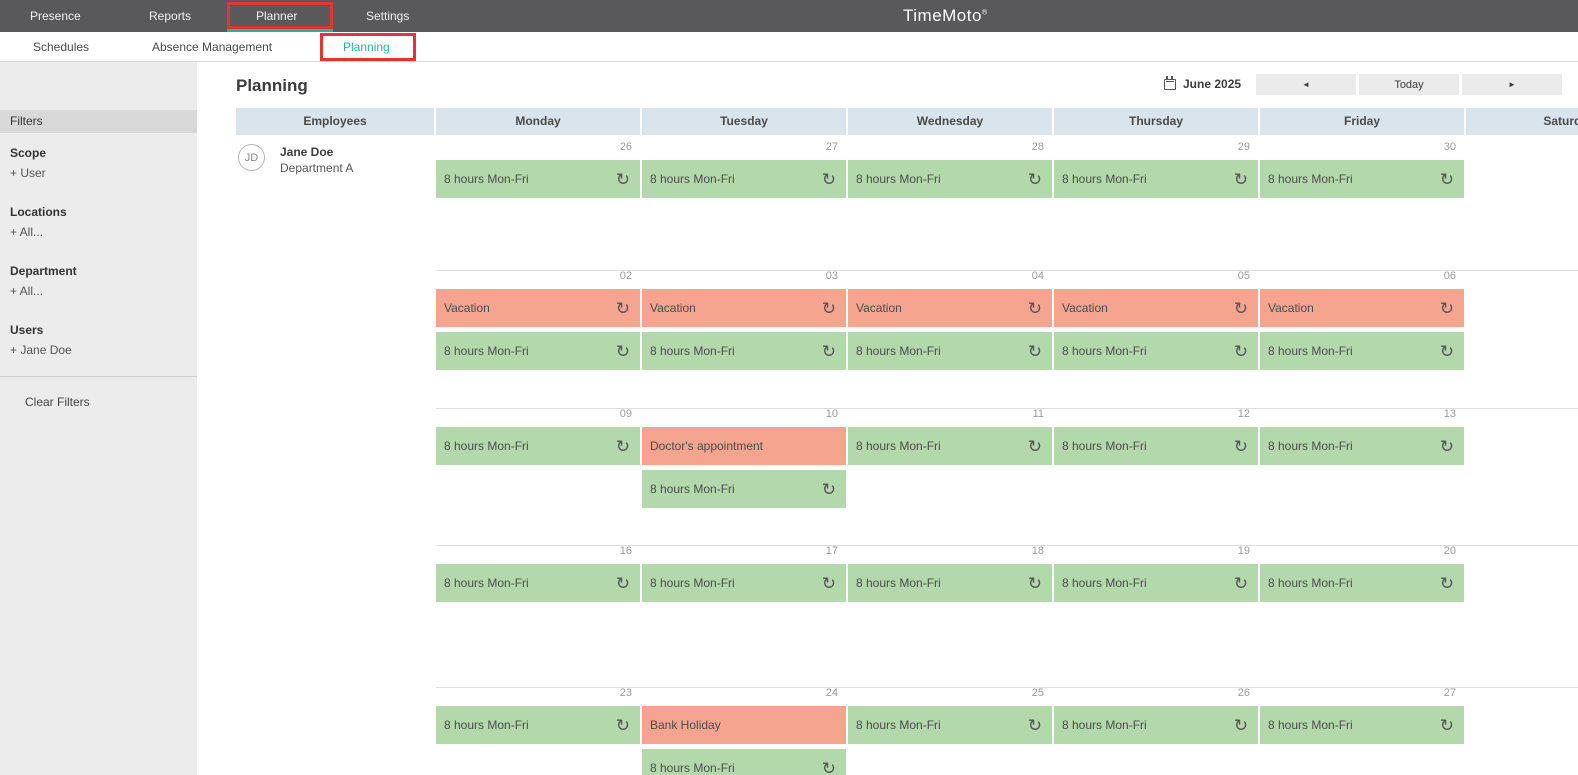 This screenshot has width=1578, height=775. I want to click on absence-block: Doctor's appointment, so click(744, 446).